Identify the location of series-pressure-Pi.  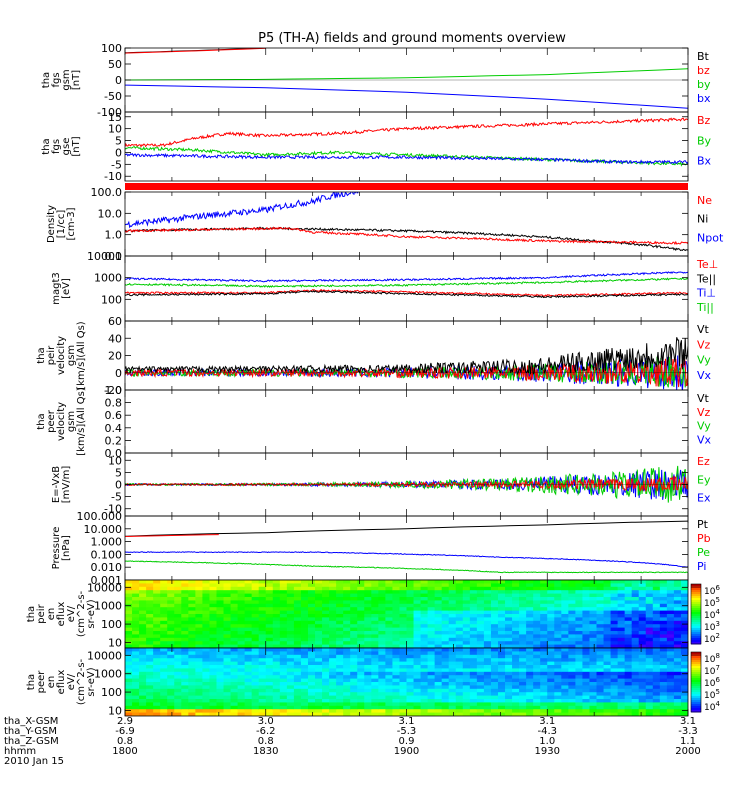
(406, 559).